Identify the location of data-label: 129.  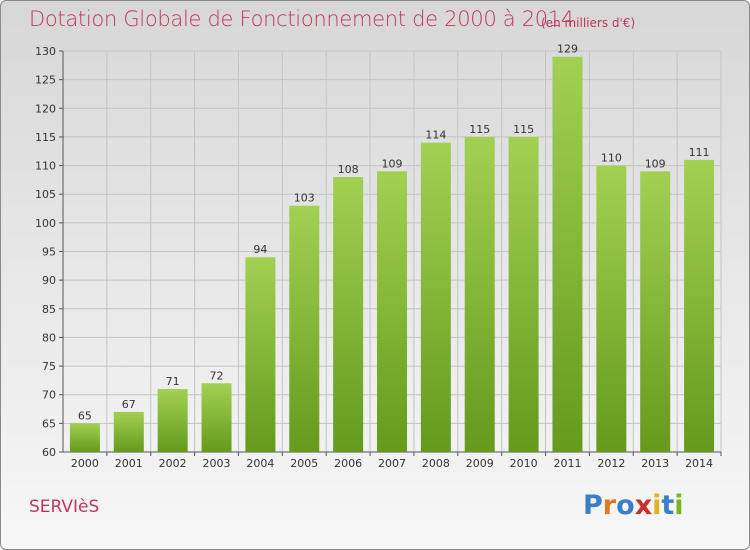
(567, 49).